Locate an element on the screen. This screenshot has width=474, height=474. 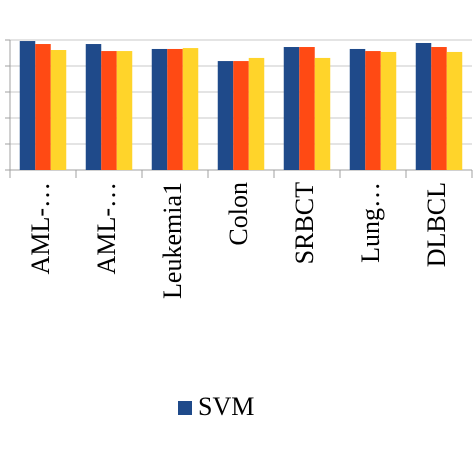
x-tick-label: DLBCL is located at coordinates (436, 224).